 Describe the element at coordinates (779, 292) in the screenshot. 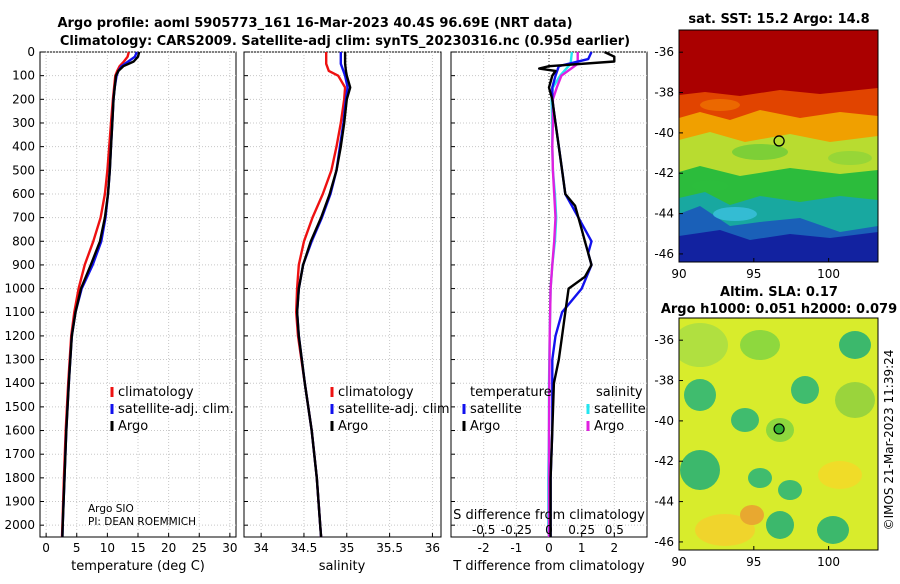

I see `sla-map-title: Altim. SLA: 0.17` at that location.